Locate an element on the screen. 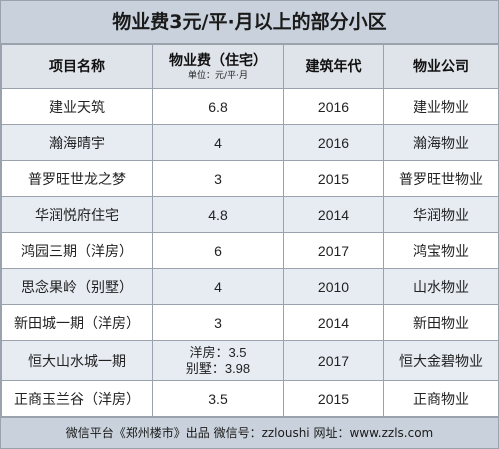 The image size is (499, 449). table-row: 瀚海晴宇 4 2016 瀚海物业 is located at coordinates (250, 142).